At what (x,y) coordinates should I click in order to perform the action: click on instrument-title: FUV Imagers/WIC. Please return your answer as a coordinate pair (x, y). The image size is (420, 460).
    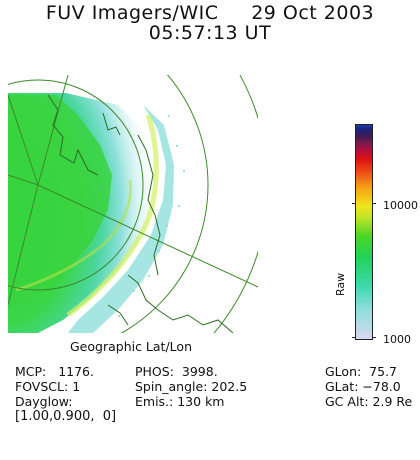
    Looking at the image, I should click on (132, 13).